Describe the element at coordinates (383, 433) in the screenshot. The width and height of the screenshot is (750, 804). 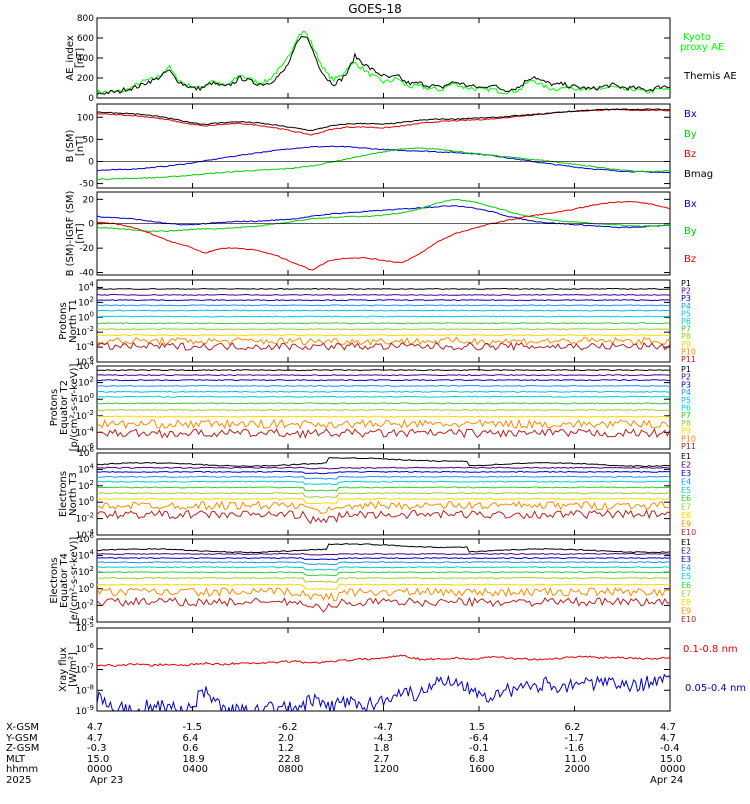
I see `channel-line-p11` at that location.